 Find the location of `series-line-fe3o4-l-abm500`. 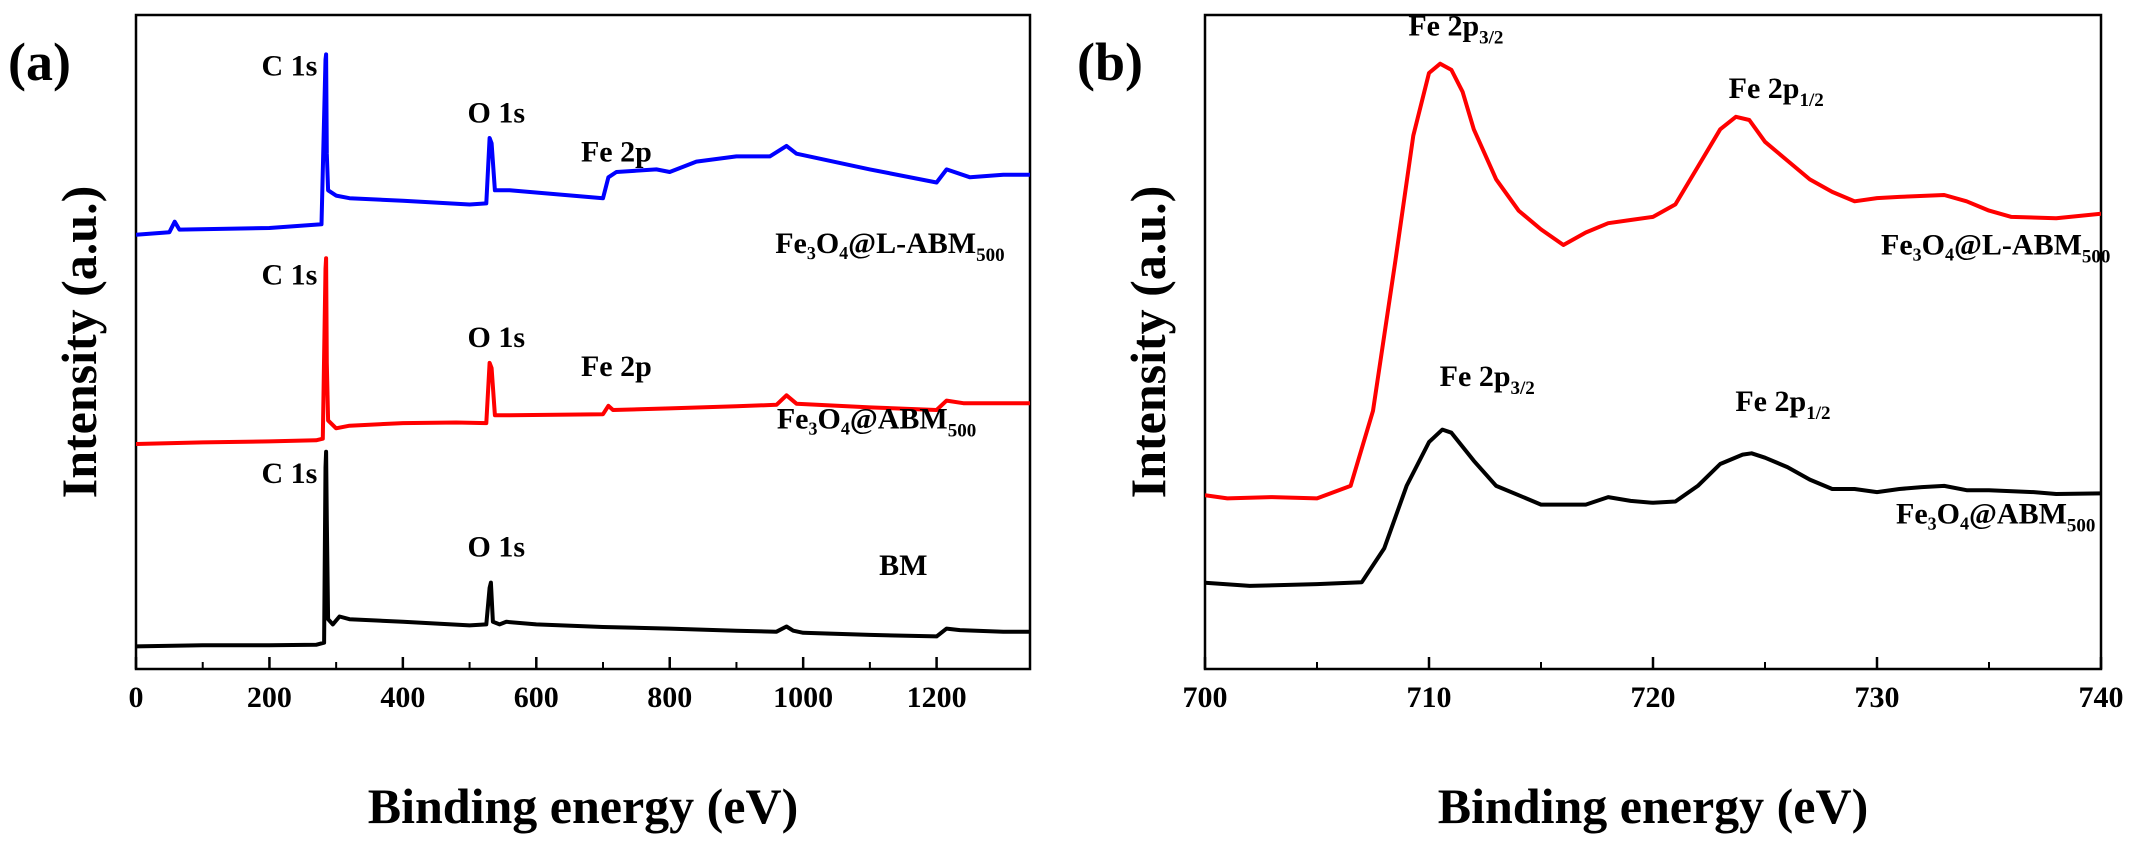

series-line-fe3o4-l-abm500 is located at coordinates (583, 144).